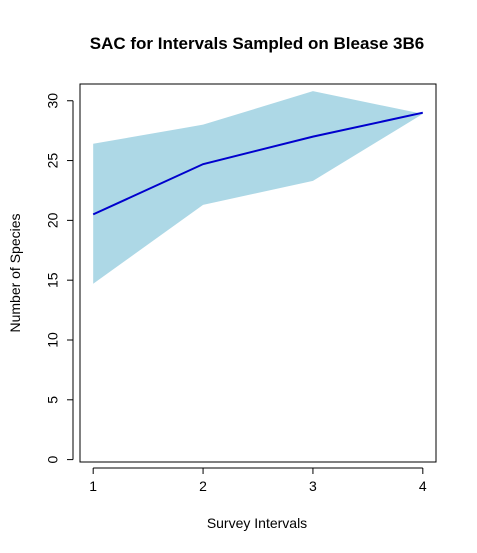 The image size is (477, 553). Describe the element at coordinates (53, 101) in the screenshot. I see `y-tick-label: 30` at that location.